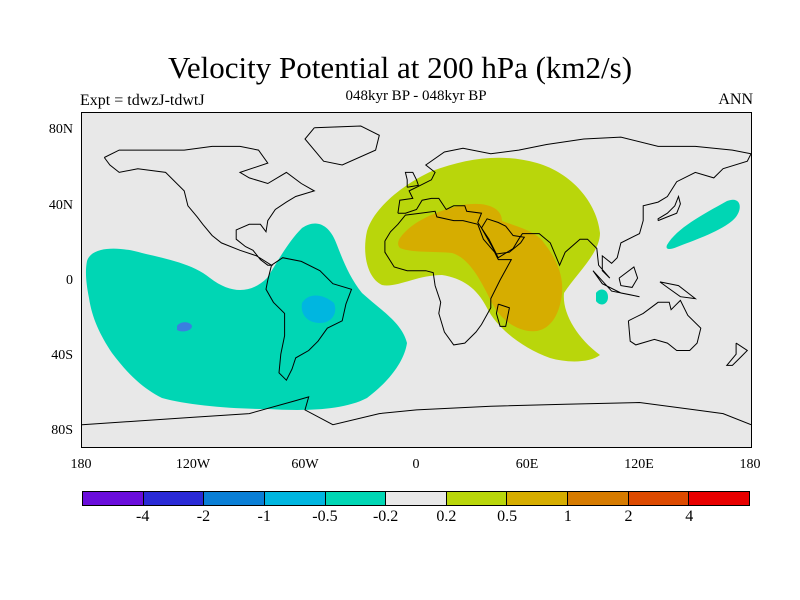  I want to click on coast-new-guinea, so click(678, 290).